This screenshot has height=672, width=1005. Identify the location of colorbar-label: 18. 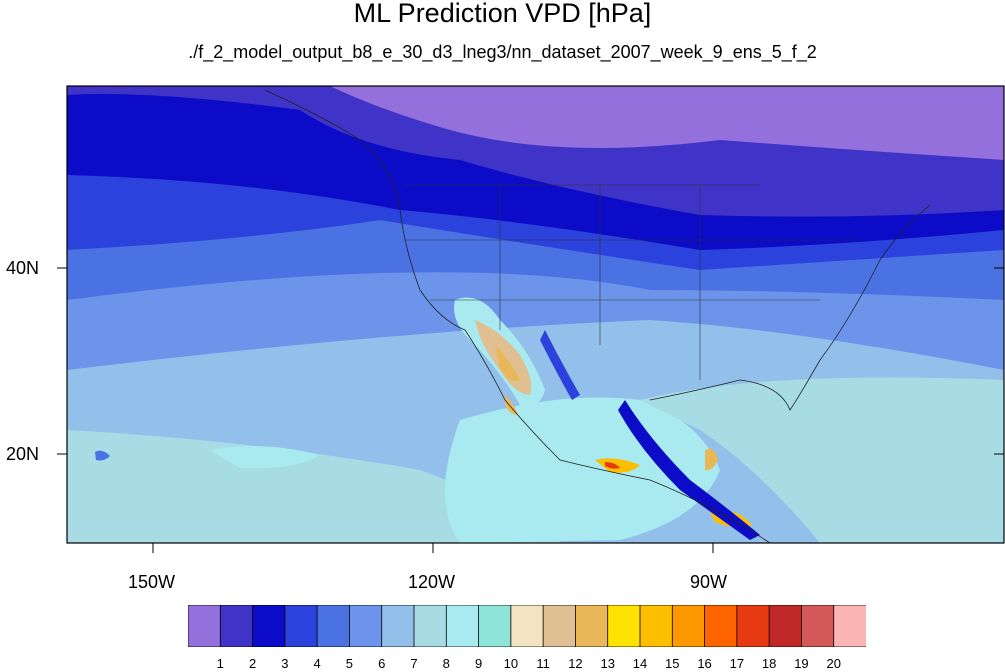
(769, 663).